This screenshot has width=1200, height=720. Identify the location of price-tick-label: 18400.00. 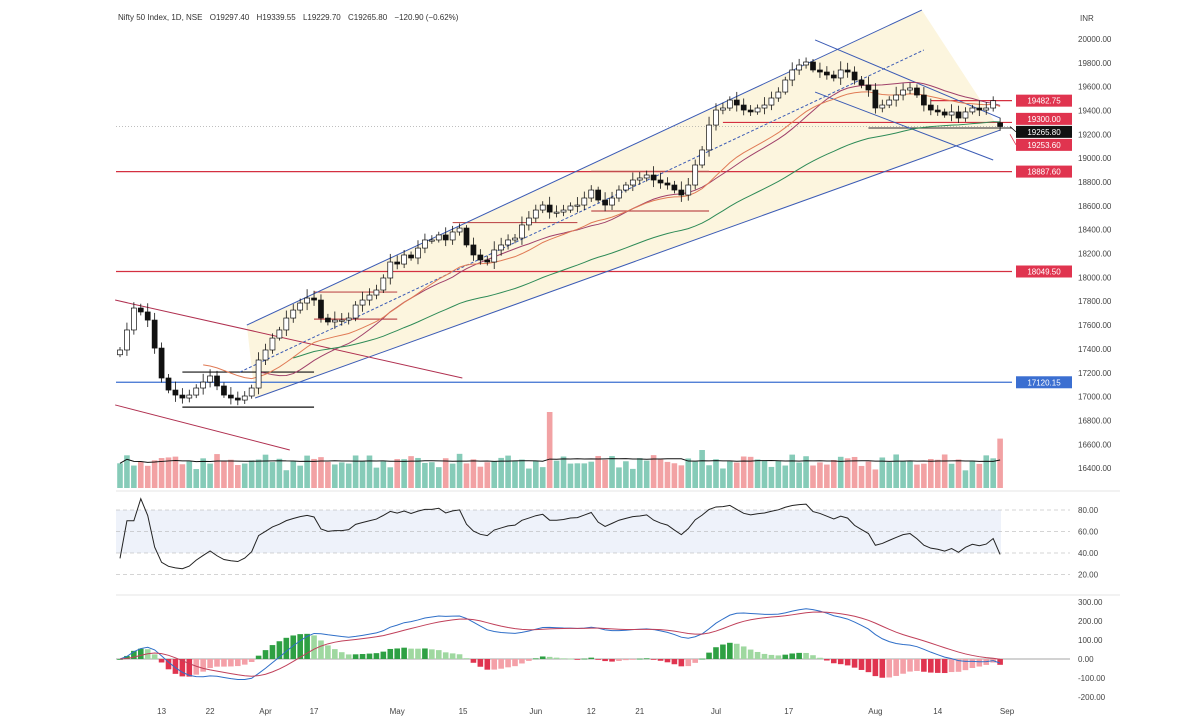
(1095, 230).